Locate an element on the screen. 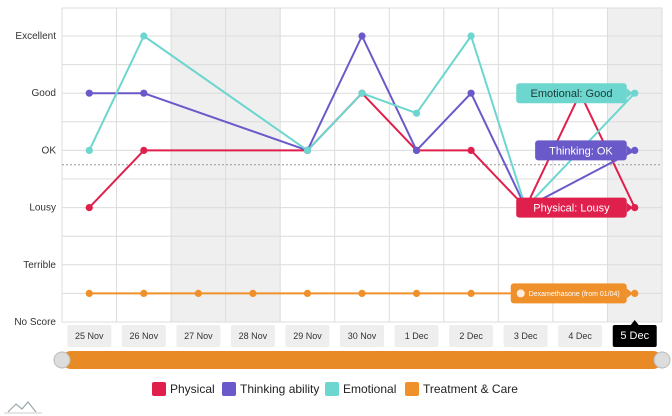 The width and height of the screenshot is (672, 416). tooltip-text: Dexamethasone (from 01/04) is located at coordinates (574, 294).